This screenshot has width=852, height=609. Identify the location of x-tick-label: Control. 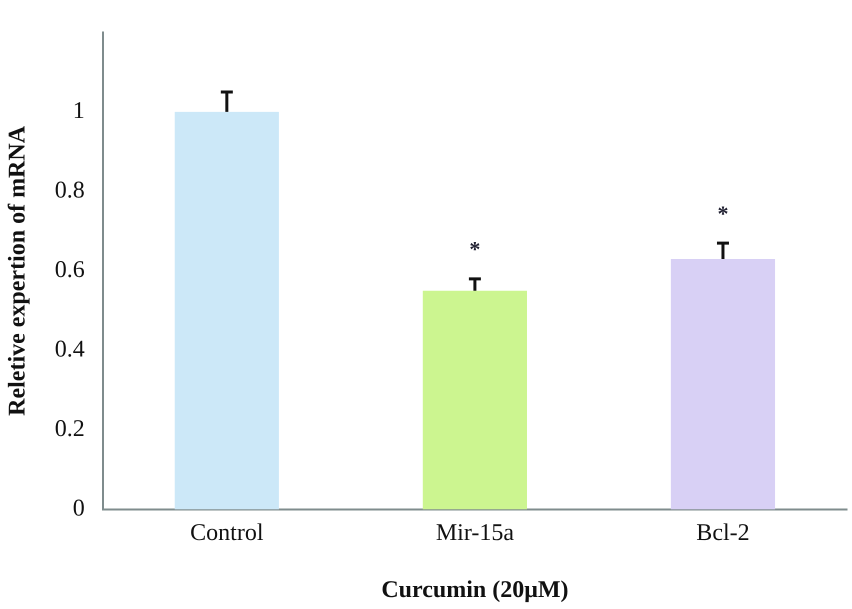
(227, 533).